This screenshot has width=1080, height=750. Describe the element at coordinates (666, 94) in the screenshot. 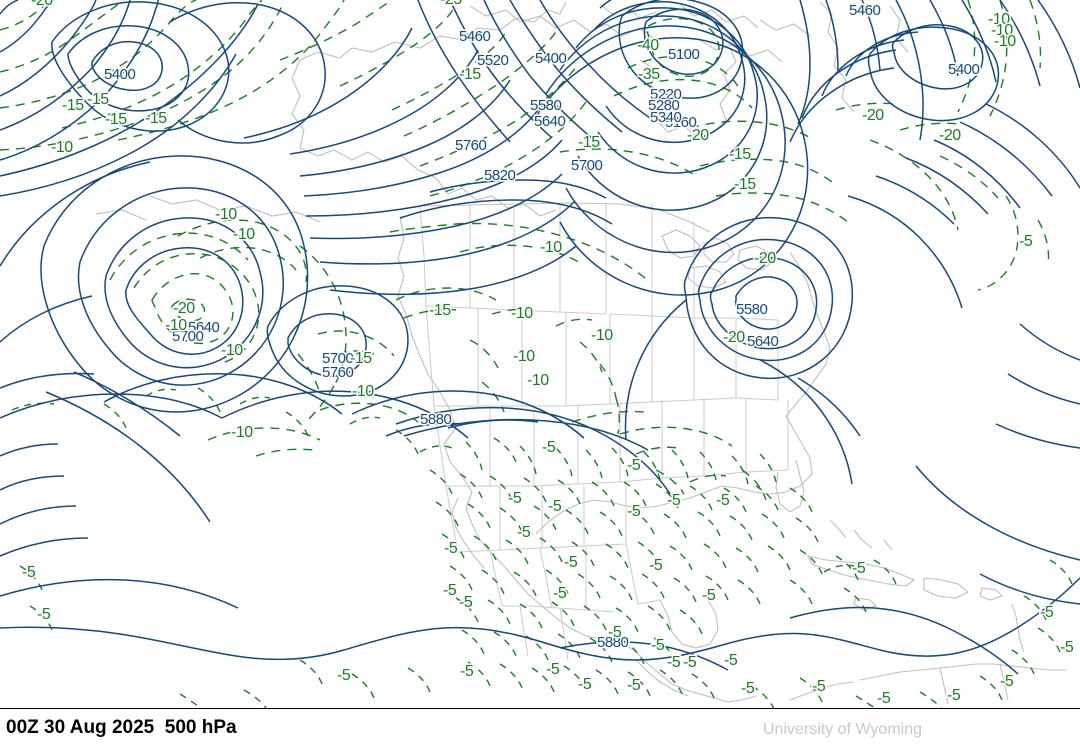

I see `height-contour-label: 5220` at that location.